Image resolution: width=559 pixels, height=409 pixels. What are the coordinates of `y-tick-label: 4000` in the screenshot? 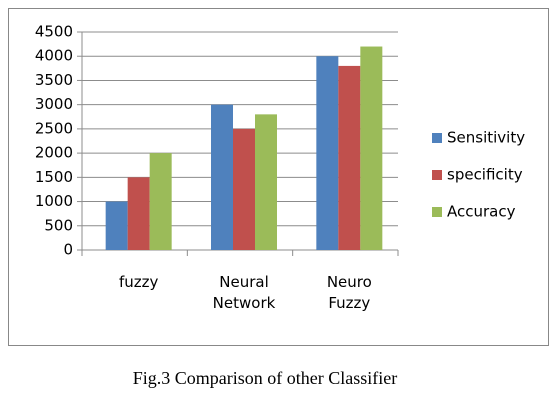 It's located at (54, 56).